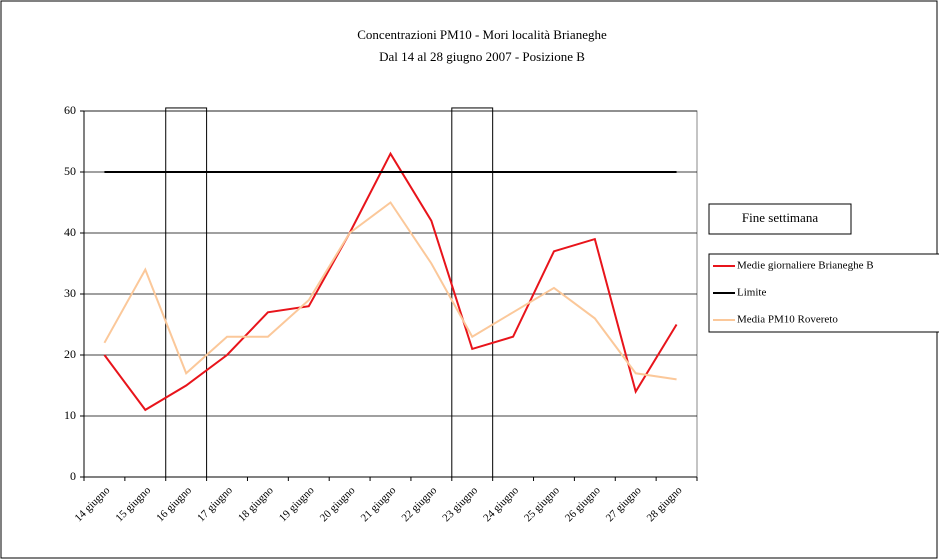  Describe the element at coordinates (70, 293) in the screenshot. I see `y-tick-label: 30` at that location.